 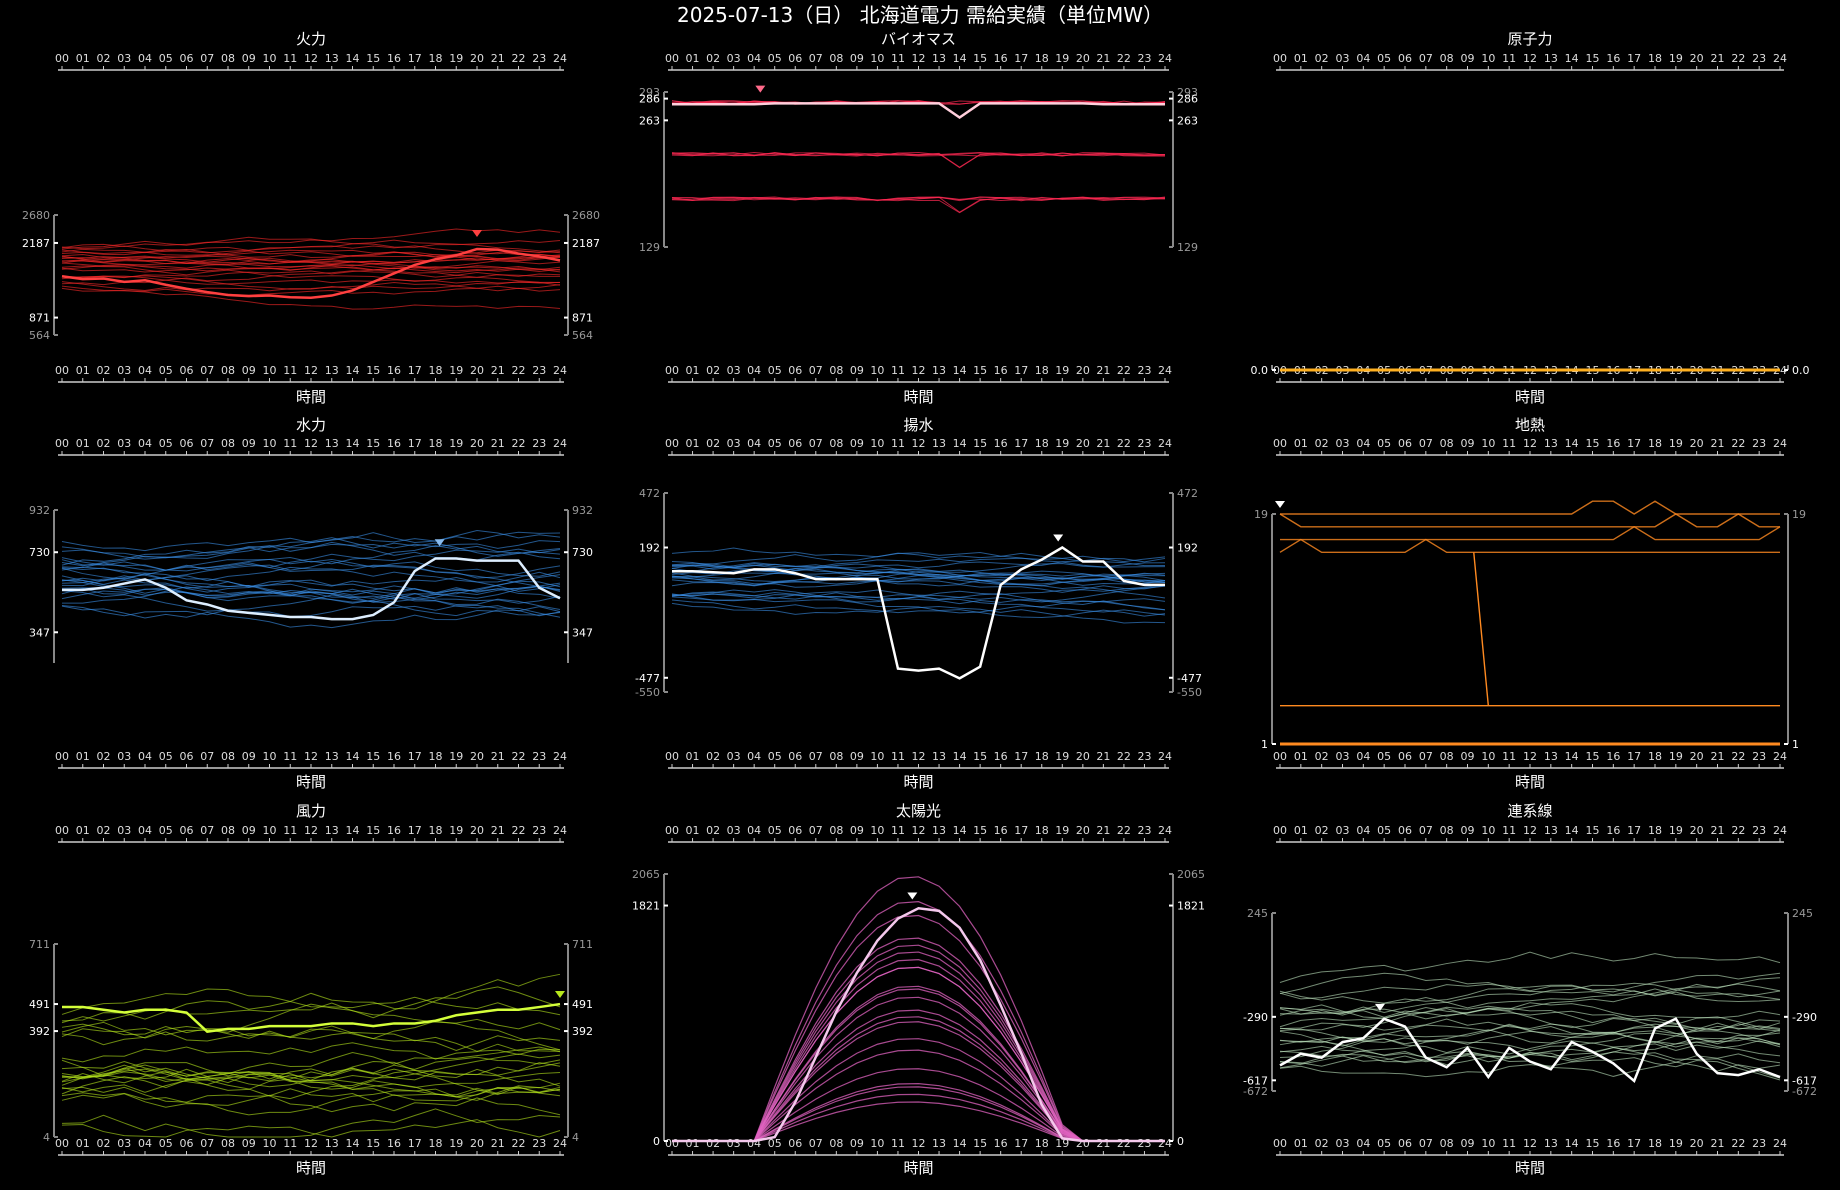 What do you see at coordinates (311, 811) in the screenshot?
I see `panel-title: 風力` at bounding box center [311, 811].